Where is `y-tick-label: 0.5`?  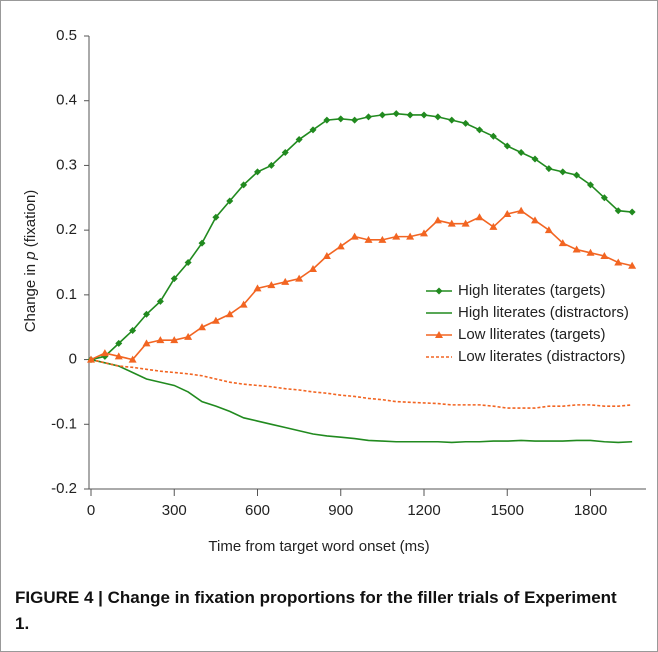 y-tick-label: 0.5 is located at coordinates (66, 35).